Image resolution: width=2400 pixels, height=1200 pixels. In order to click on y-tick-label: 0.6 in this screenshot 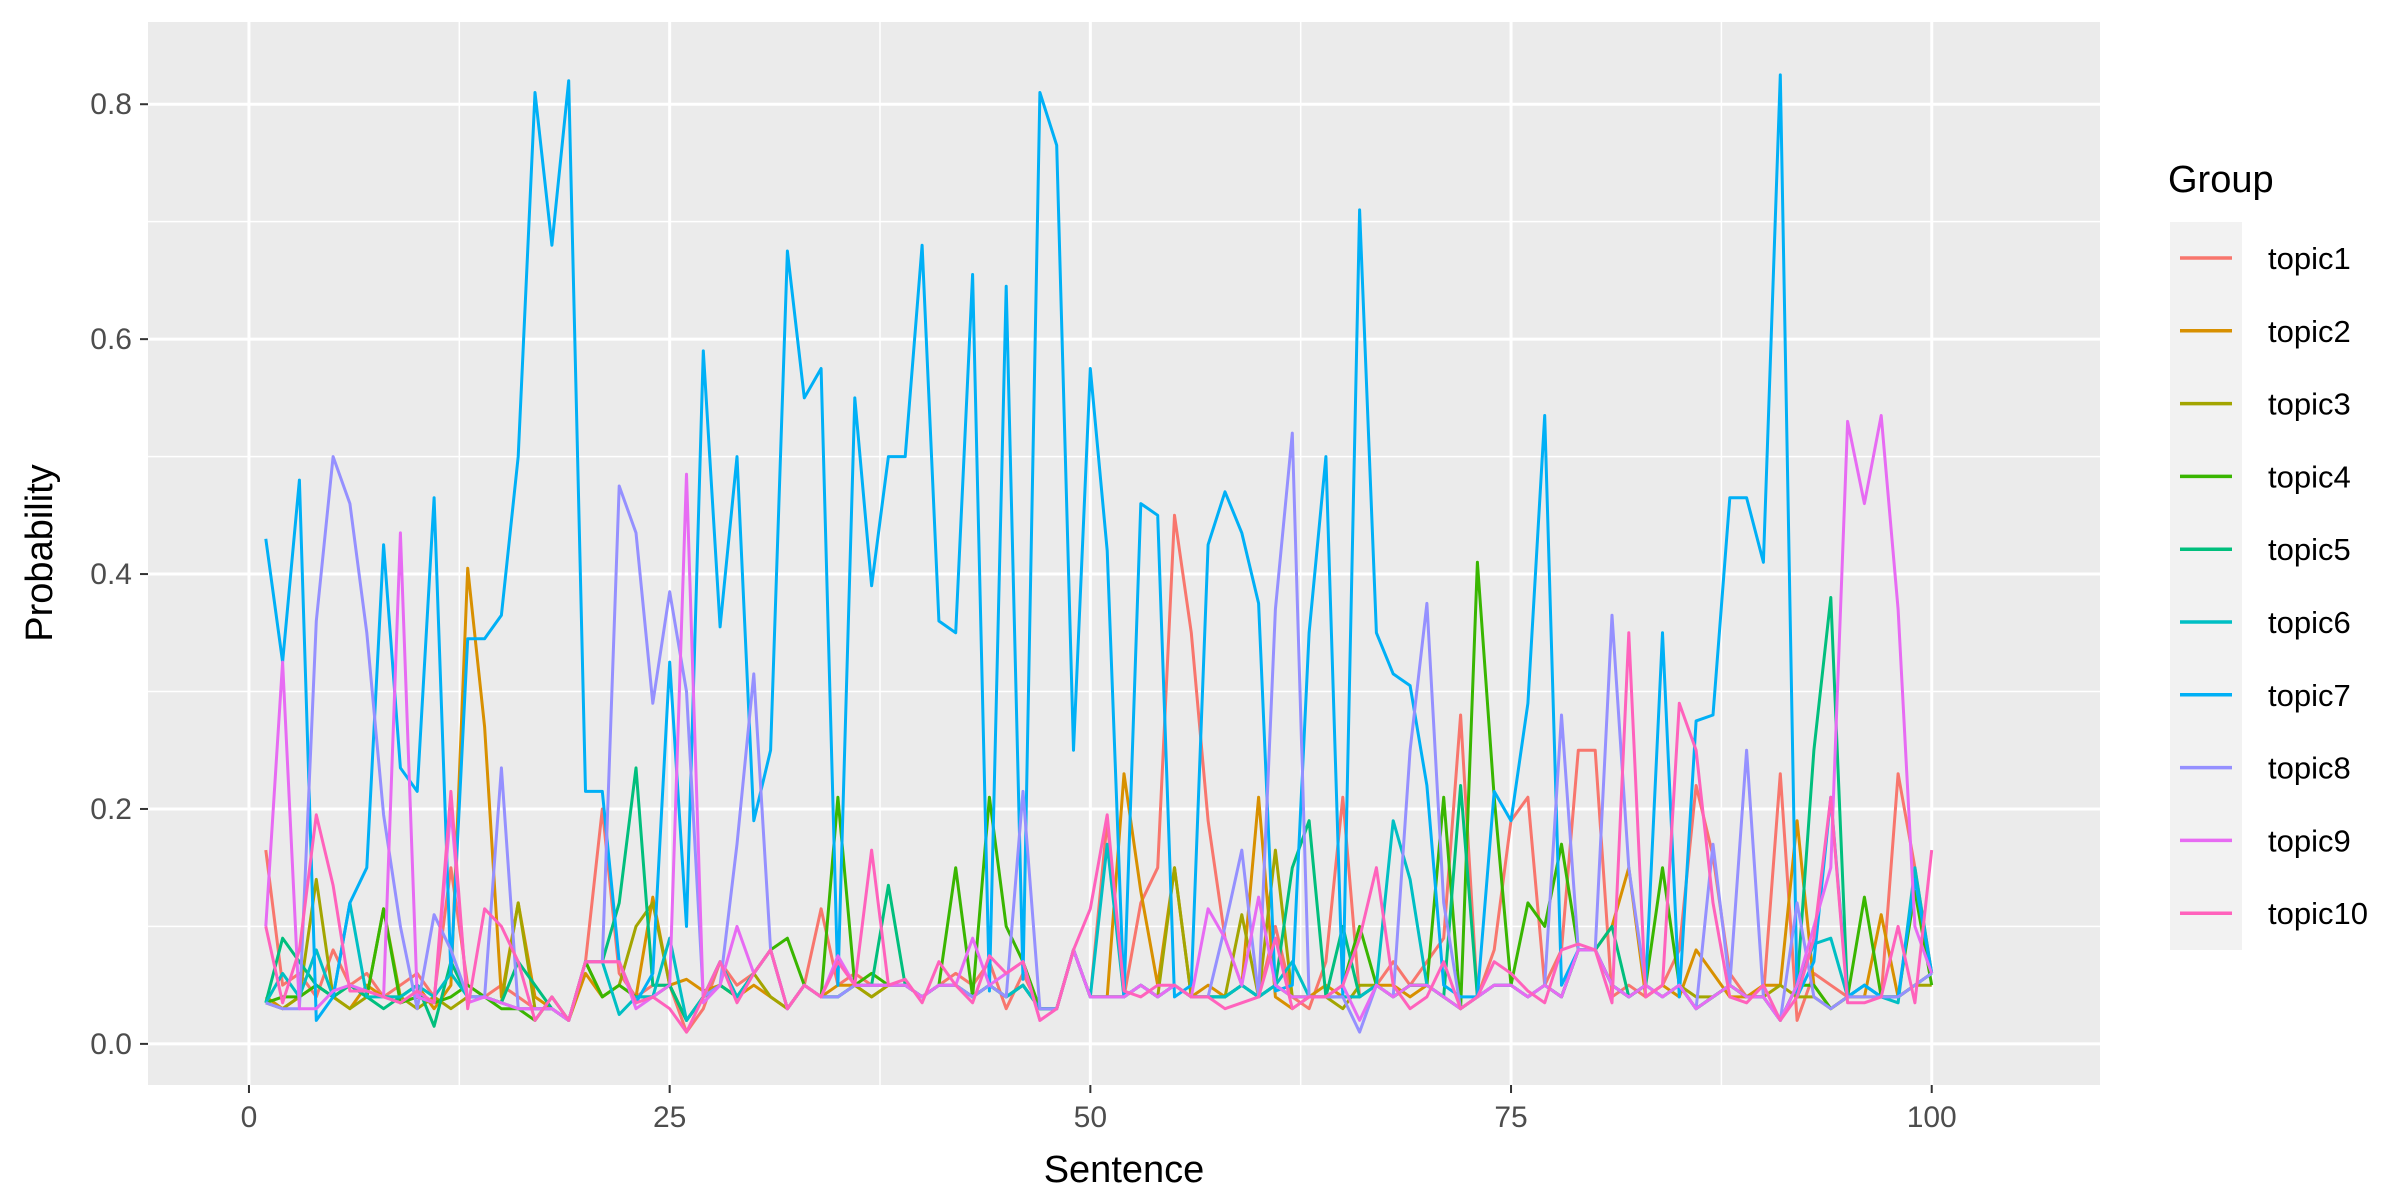, I will do `click(111, 339)`.